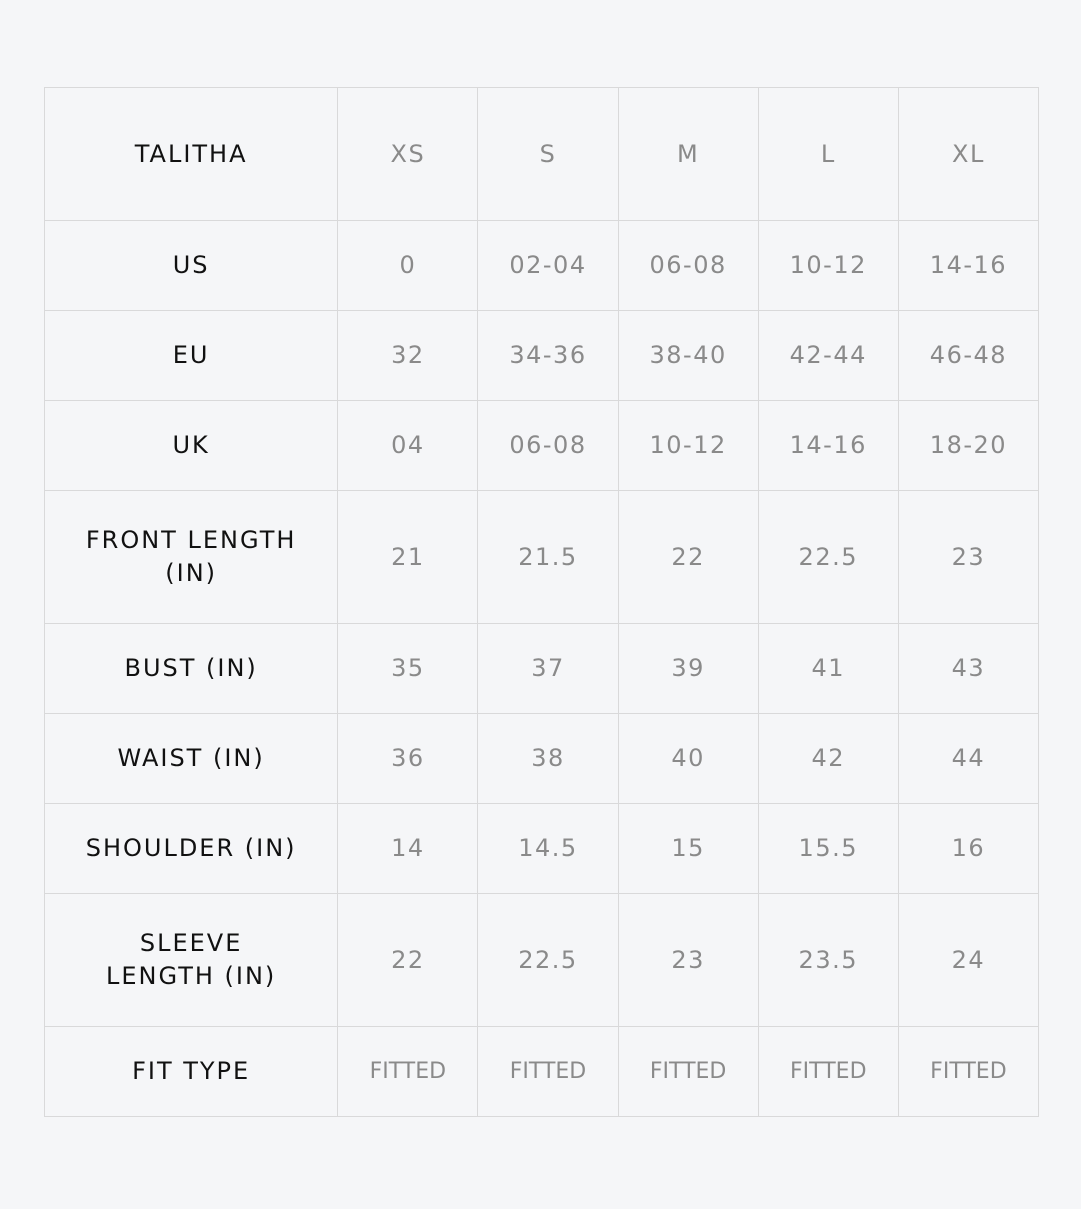 Image resolution: width=1081 pixels, height=1209 pixels. What do you see at coordinates (408, 355) in the screenshot?
I see `table-cell: 32` at bounding box center [408, 355].